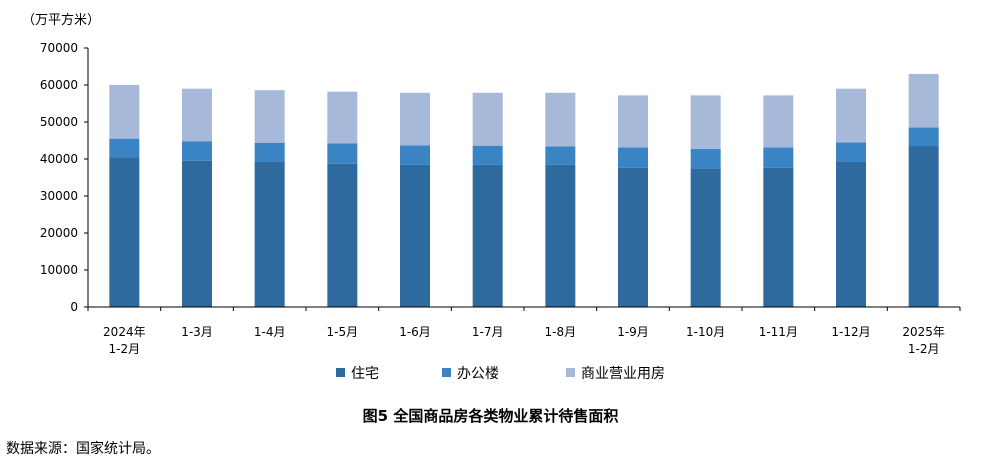  Describe the element at coordinates (415, 332) in the screenshot. I see `x-tick-label: 1-6月` at that location.